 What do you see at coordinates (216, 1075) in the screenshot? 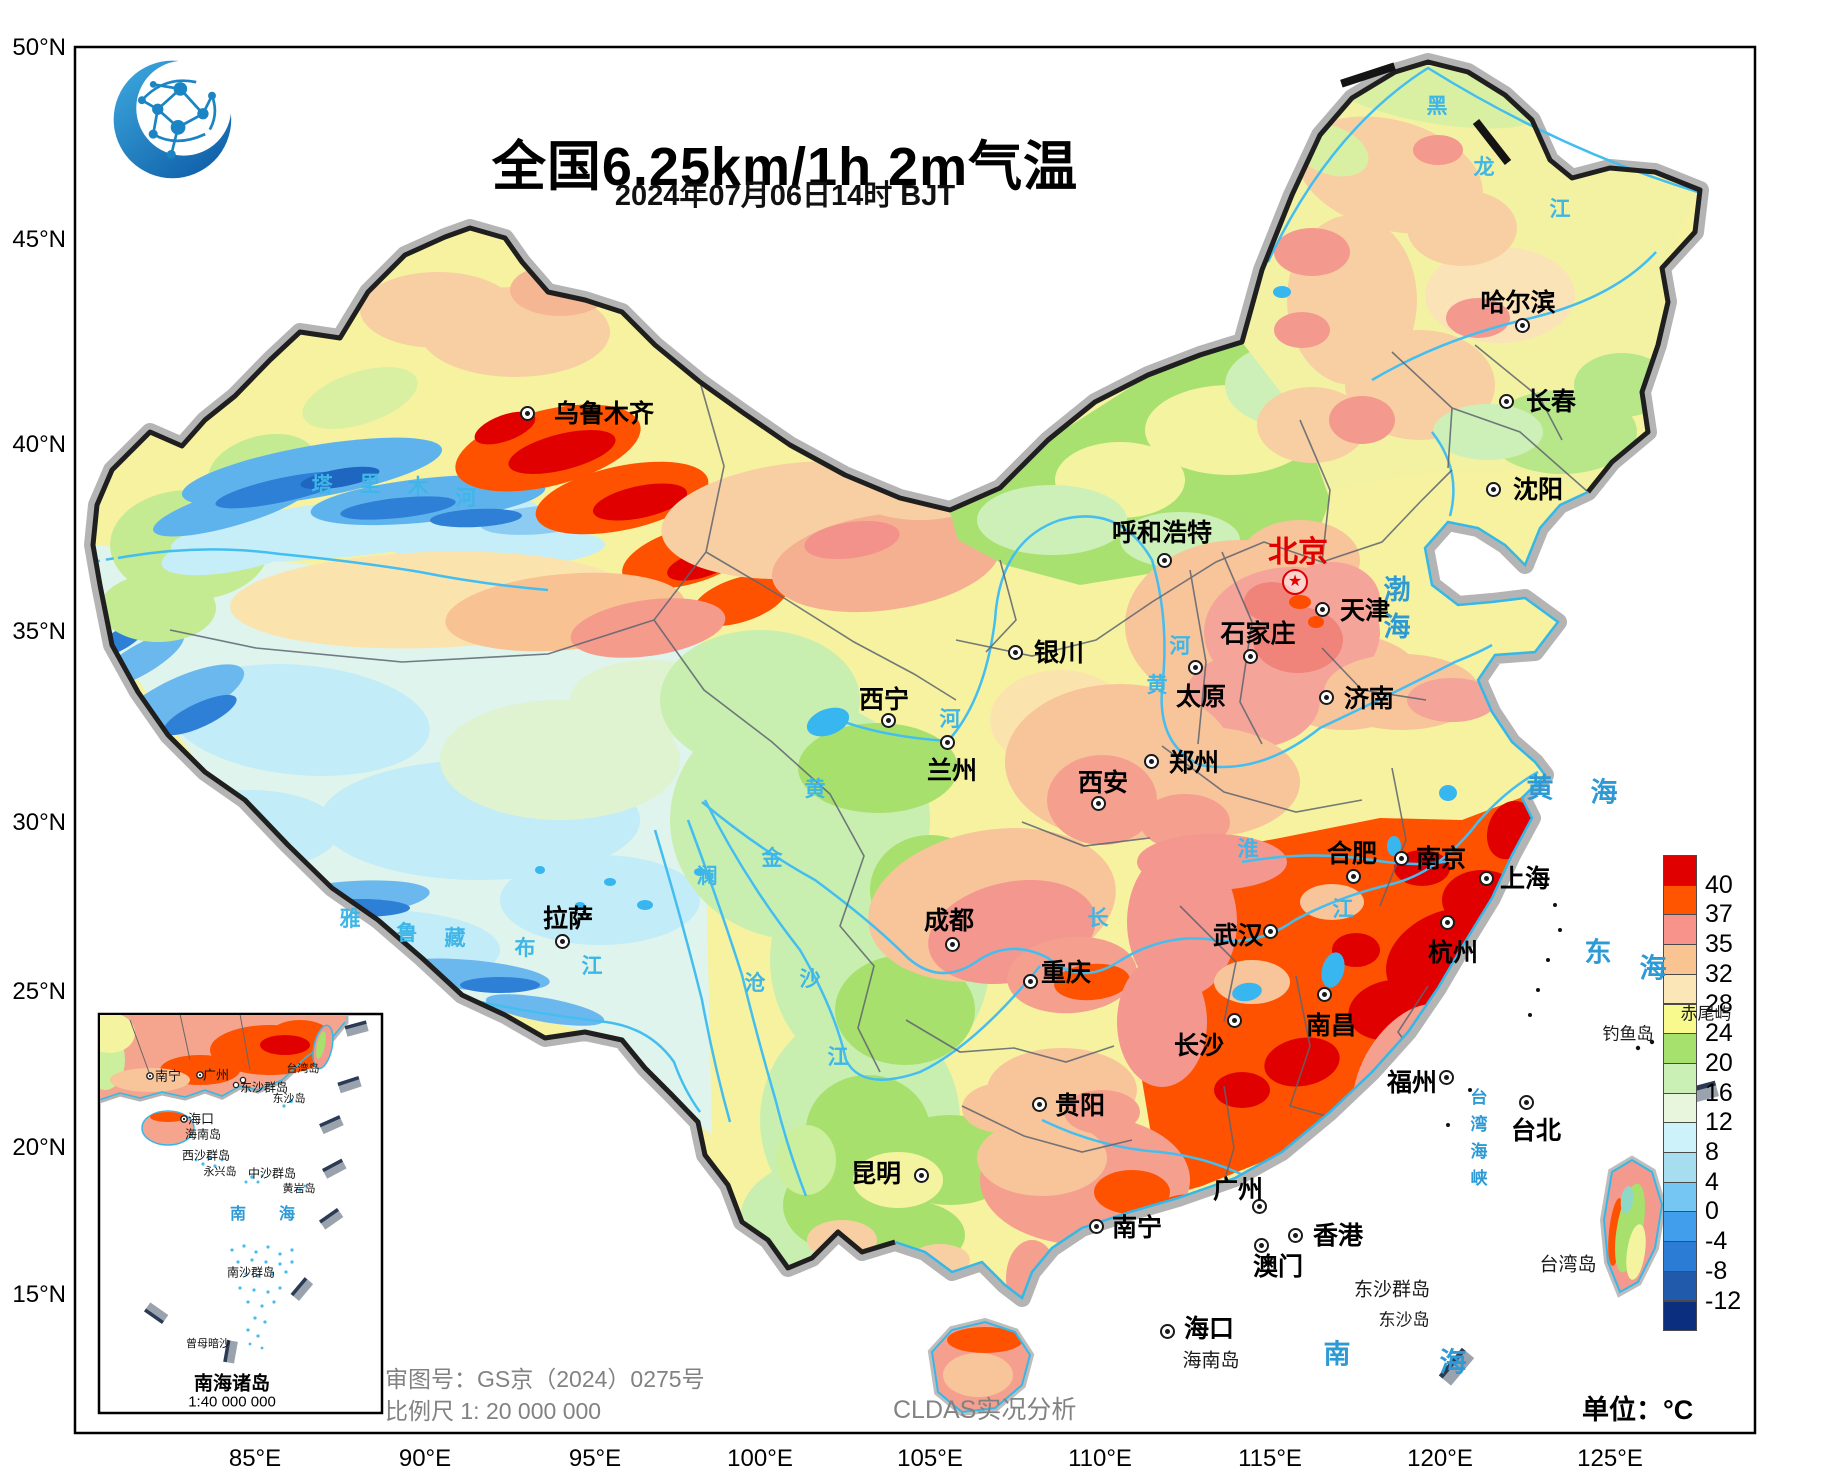
I see `inset-label: 广州` at bounding box center [216, 1075].